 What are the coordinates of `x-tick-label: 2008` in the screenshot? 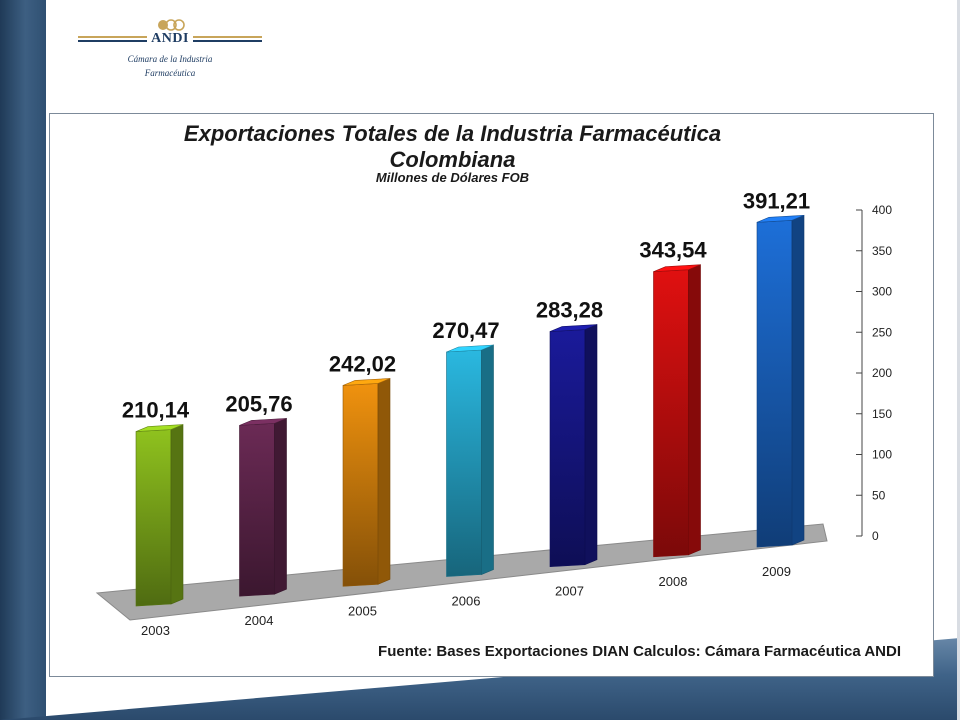 It's located at (673, 581).